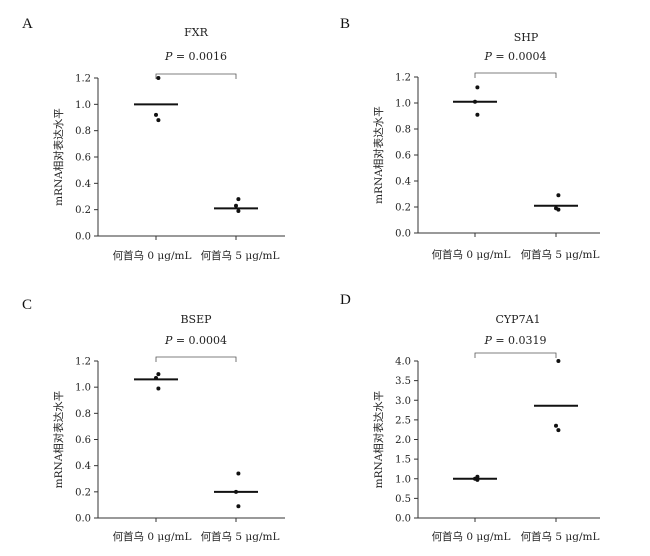 The height and width of the screenshot is (556, 650). I want to click on y-tick-label: 3.0, so click(403, 401).